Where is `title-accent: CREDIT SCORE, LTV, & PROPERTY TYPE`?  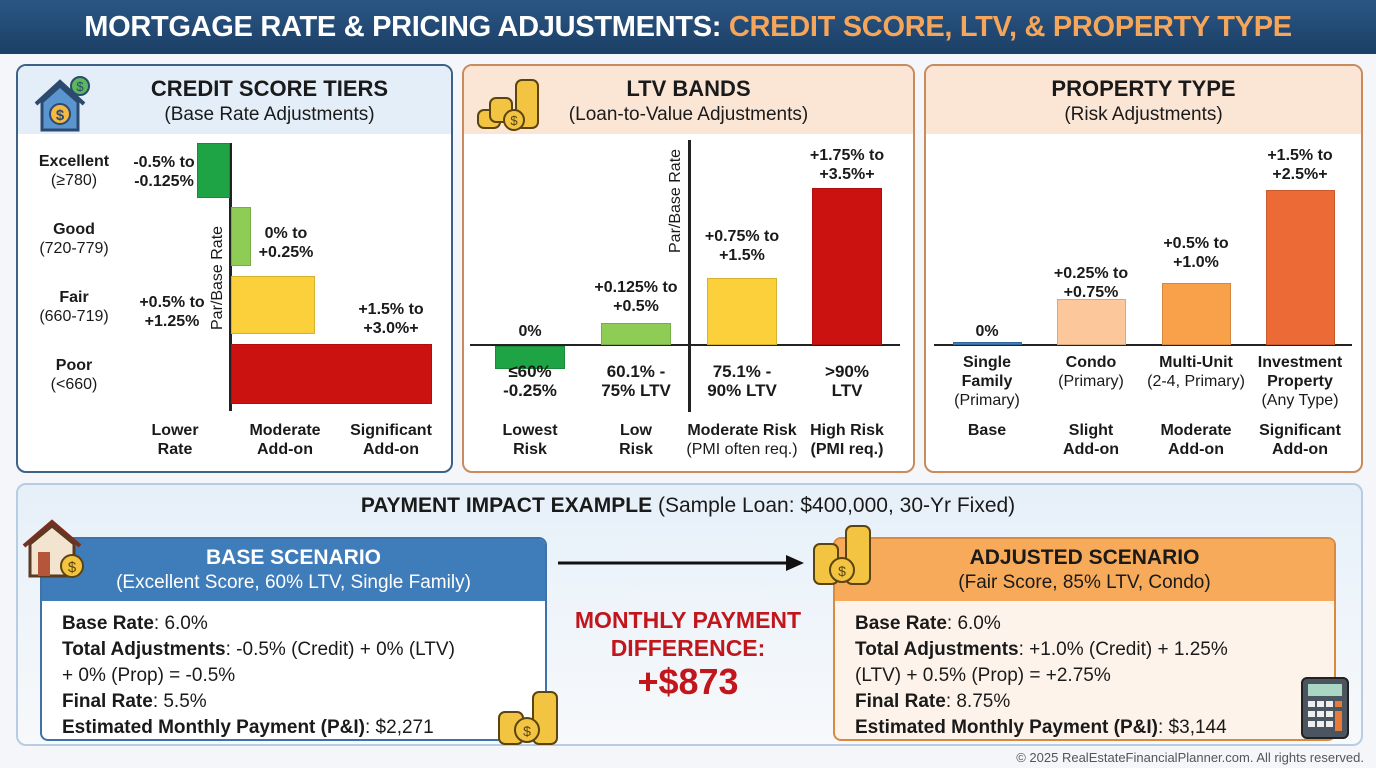 title-accent: CREDIT SCORE, LTV, & PROPERTY TYPE is located at coordinates (1010, 27).